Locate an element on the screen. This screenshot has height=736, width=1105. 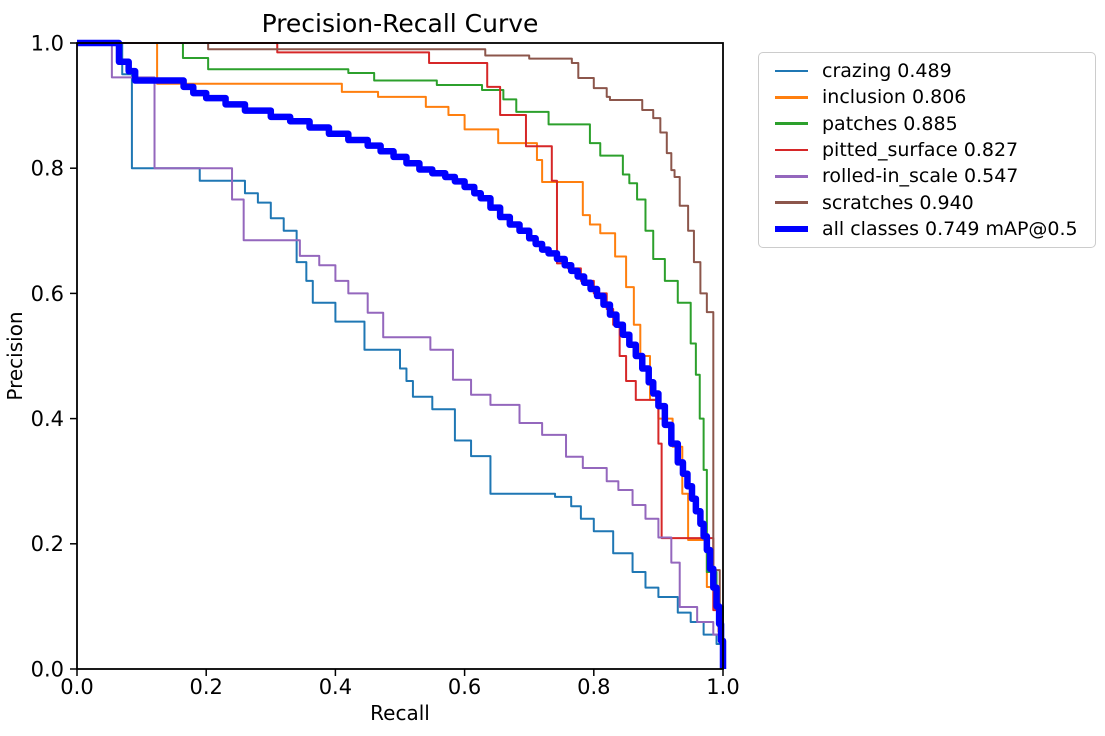
y-axis-label: Precision is located at coordinates (15, 355).